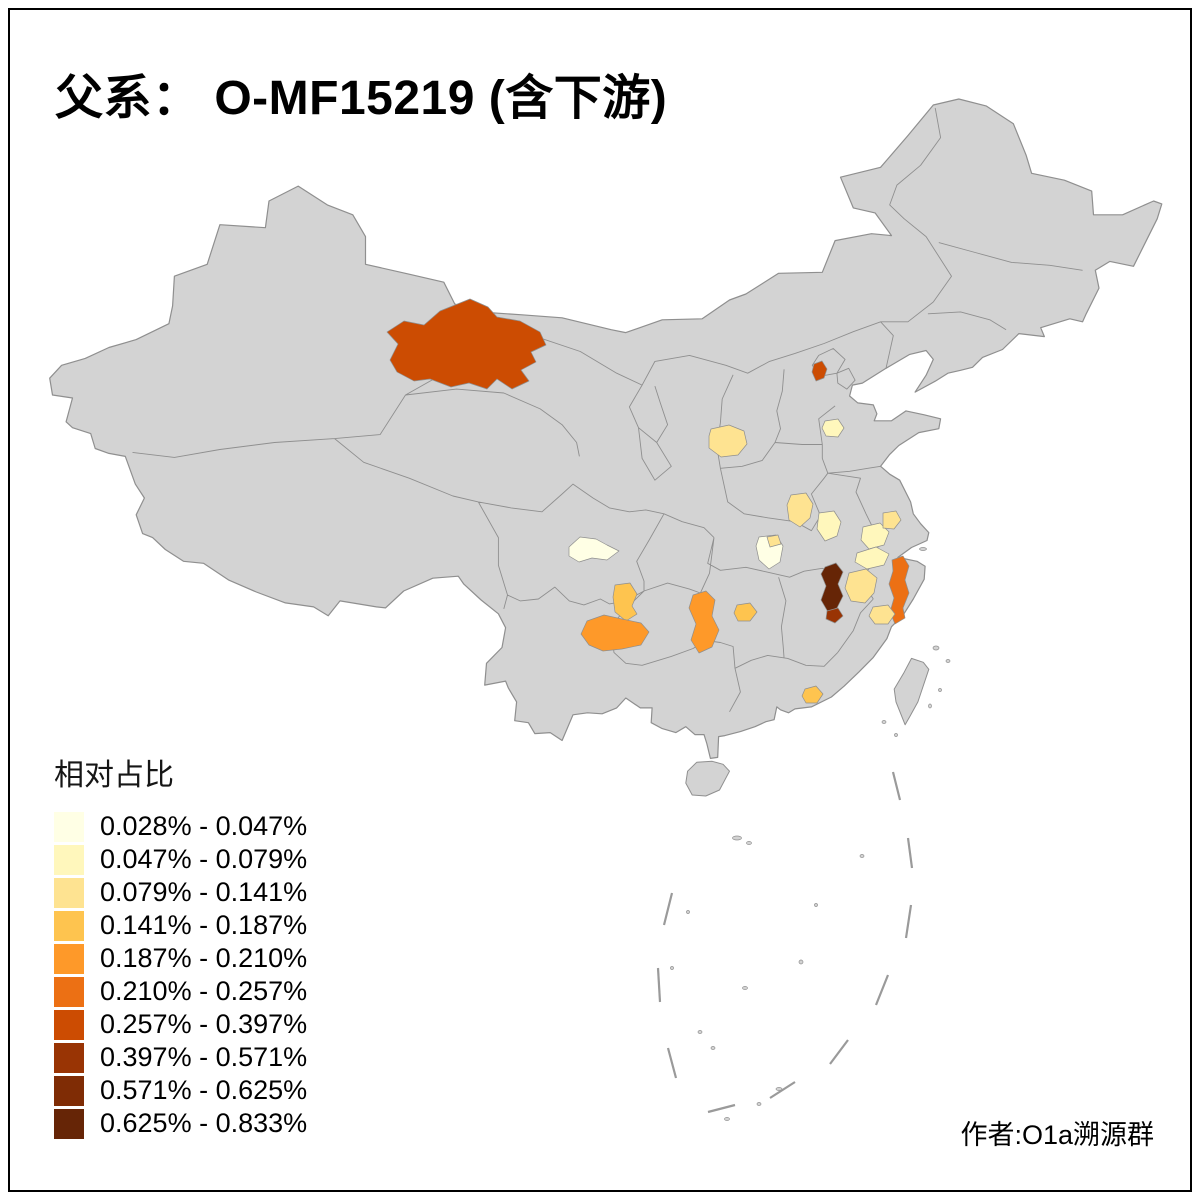 This screenshot has height=1200, width=1200. I want to click on legend-row: 0.141% - 0.187%, so click(180, 925).